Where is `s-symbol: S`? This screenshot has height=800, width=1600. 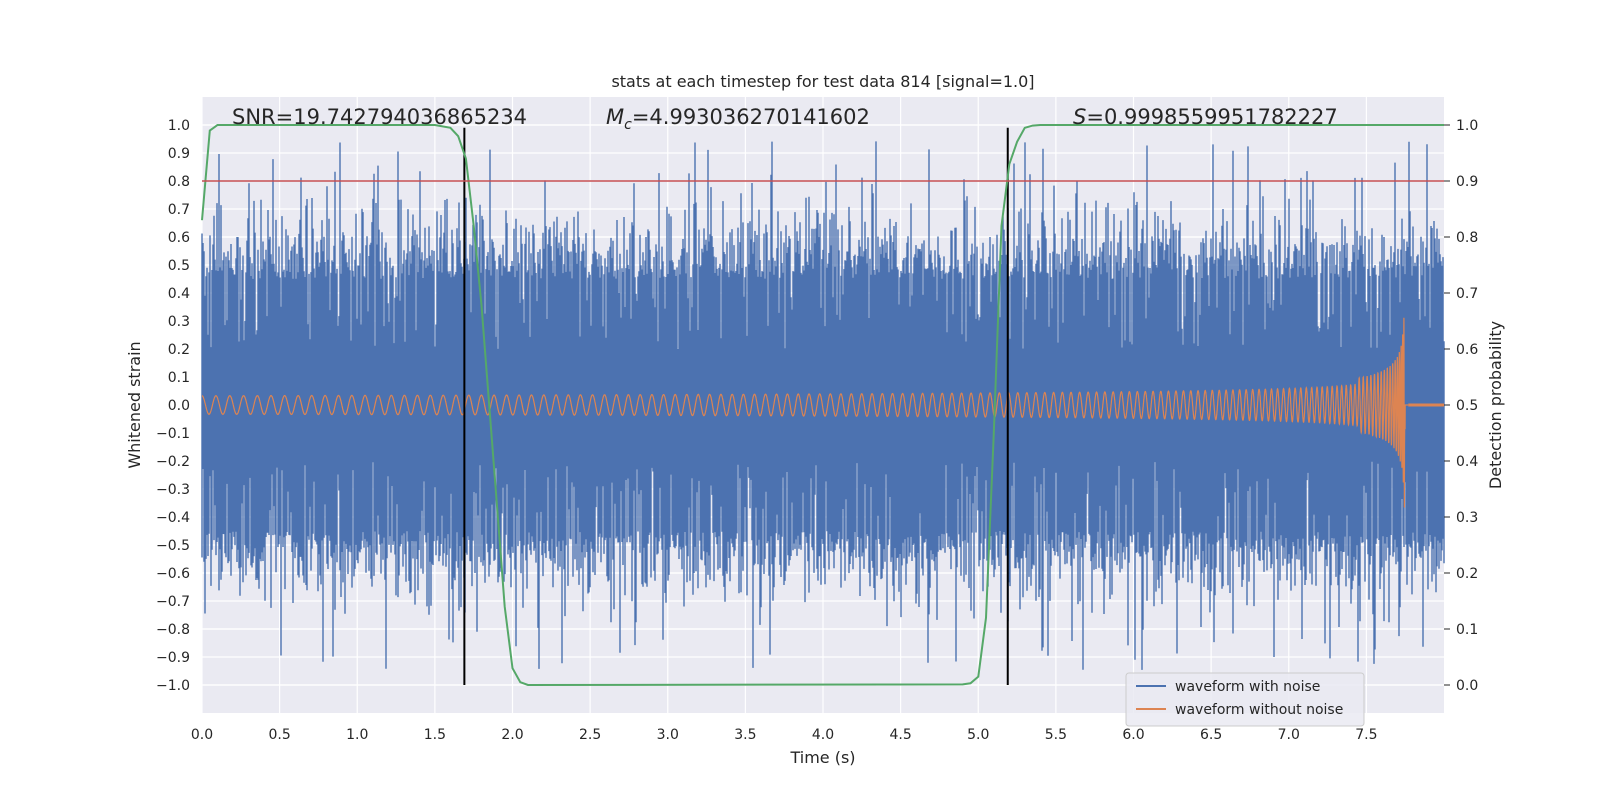
s-symbol: S is located at coordinates (1079, 117).